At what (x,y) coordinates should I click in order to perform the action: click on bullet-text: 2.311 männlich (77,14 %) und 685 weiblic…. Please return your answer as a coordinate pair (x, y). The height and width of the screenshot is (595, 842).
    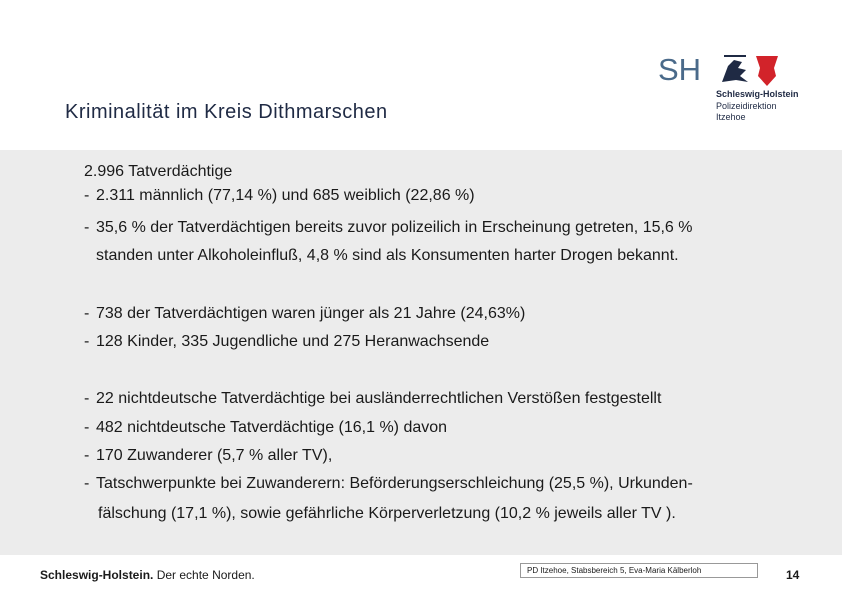
    Looking at the image, I should click on (285, 195).